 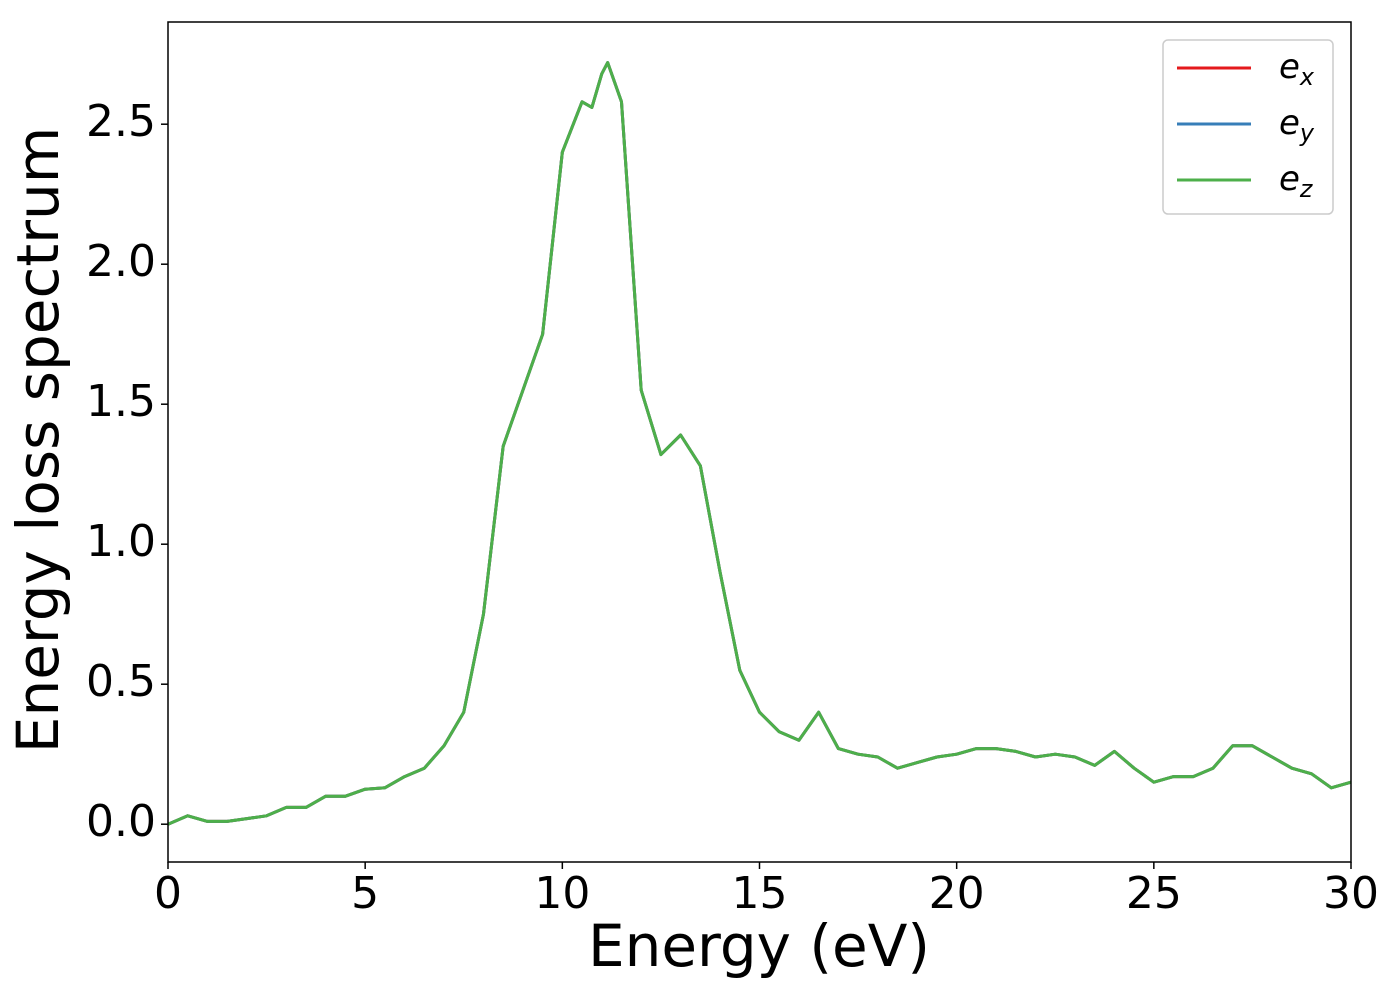 I want to click on legend-label: ex, so click(x=1297, y=69).